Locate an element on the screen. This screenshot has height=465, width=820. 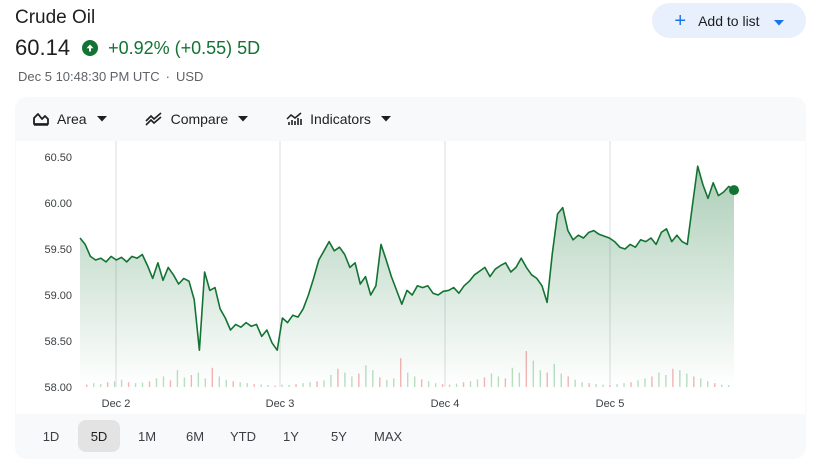
range-max: MAX is located at coordinates (388, 436).